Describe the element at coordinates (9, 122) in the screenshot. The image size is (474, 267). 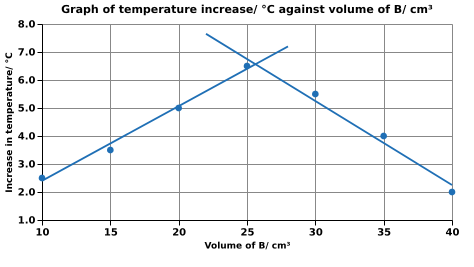
I see `y-axis-title: Increase in temperature/ °C` at that location.